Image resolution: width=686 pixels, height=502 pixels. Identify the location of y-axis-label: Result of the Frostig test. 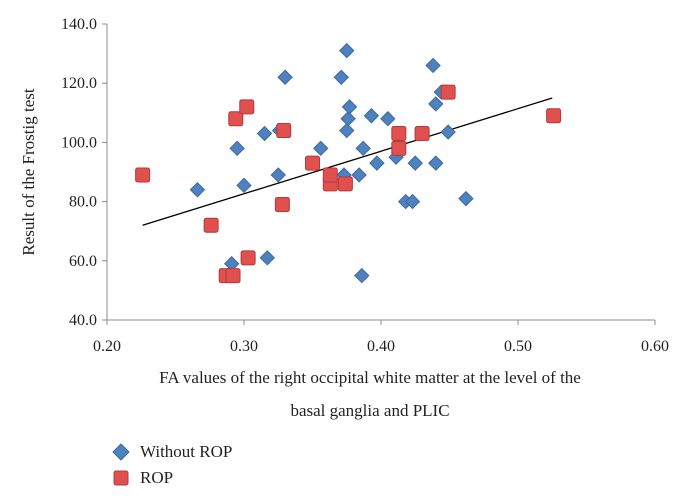
(28, 171).